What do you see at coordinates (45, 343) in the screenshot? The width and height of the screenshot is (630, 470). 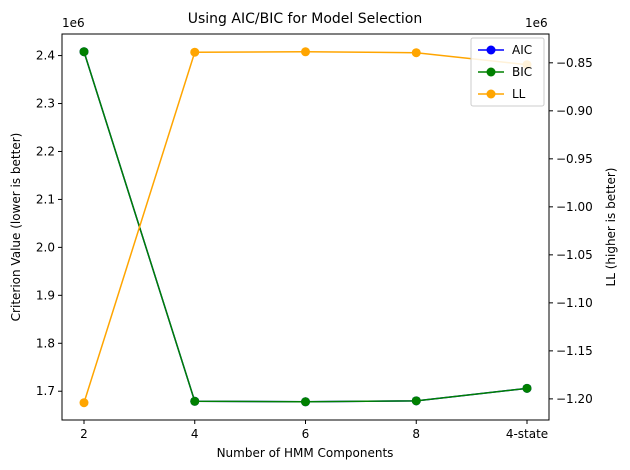 I see `left-y-tick-label: 1.8` at bounding box center [45, 343].